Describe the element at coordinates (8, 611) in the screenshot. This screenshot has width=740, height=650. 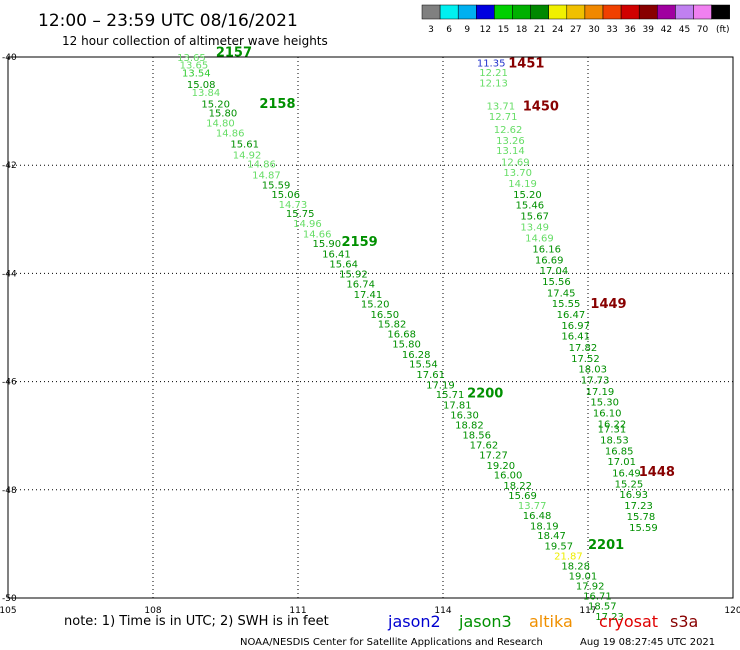
I see `x-tick-label: 105` at that location.